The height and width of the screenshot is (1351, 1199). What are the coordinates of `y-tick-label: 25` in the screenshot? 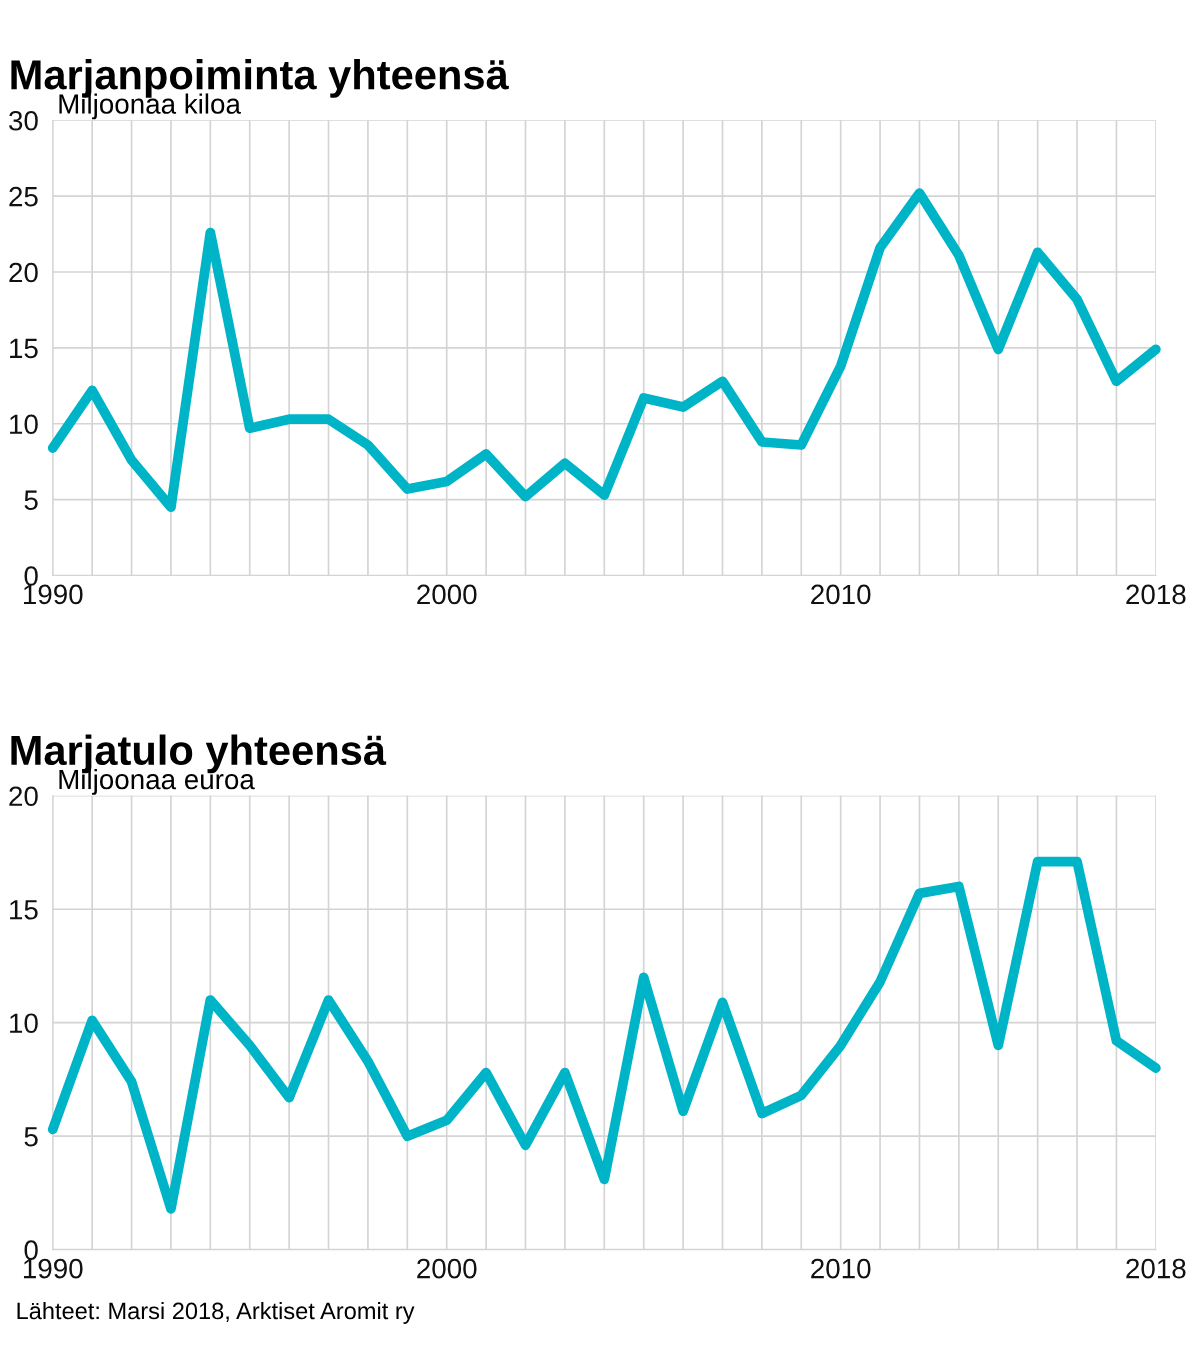 It's located at (23, 196).